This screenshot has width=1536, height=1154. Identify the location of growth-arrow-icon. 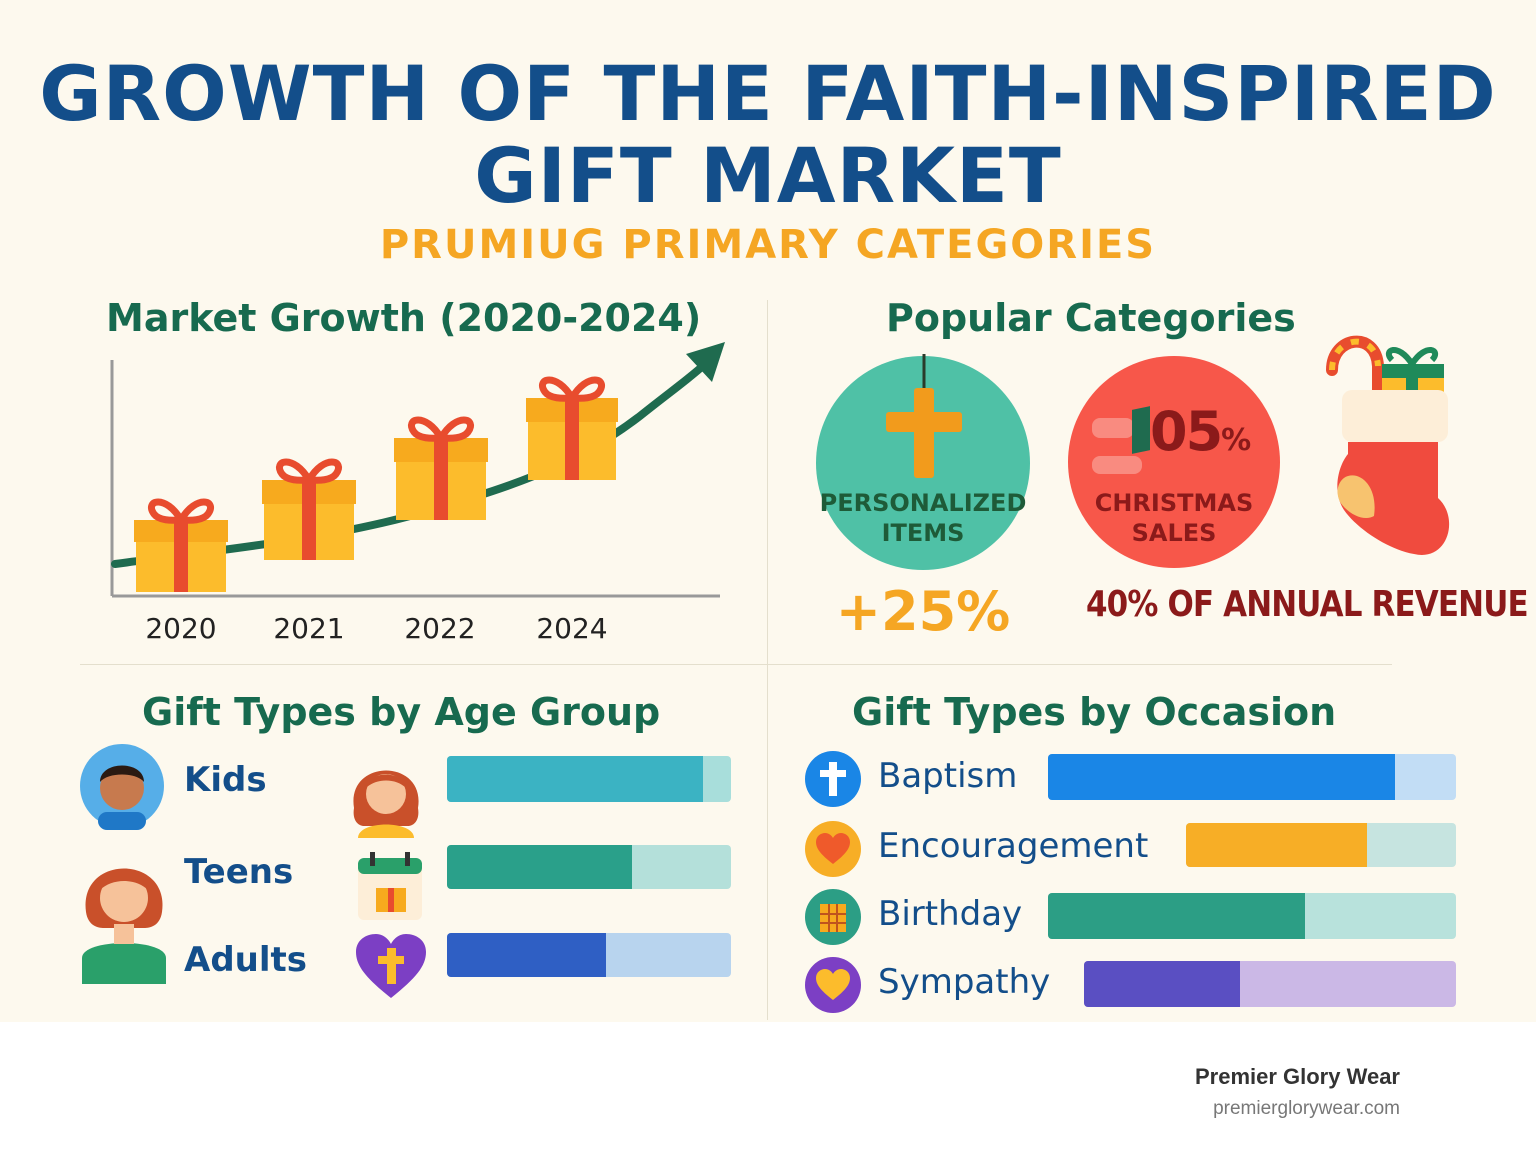
(705, 362).